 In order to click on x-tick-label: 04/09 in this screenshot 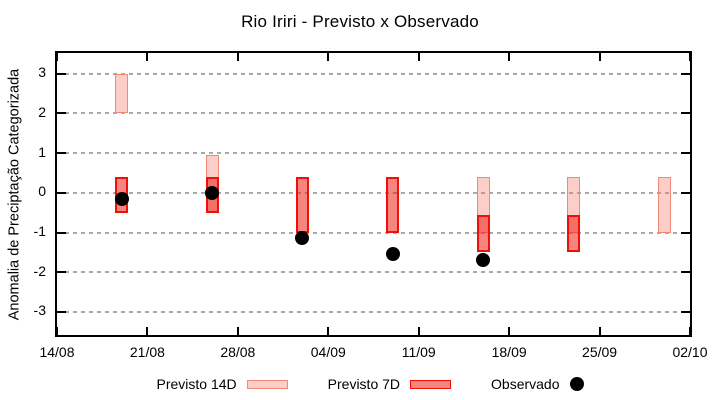, I will do `click(328, 352)`.